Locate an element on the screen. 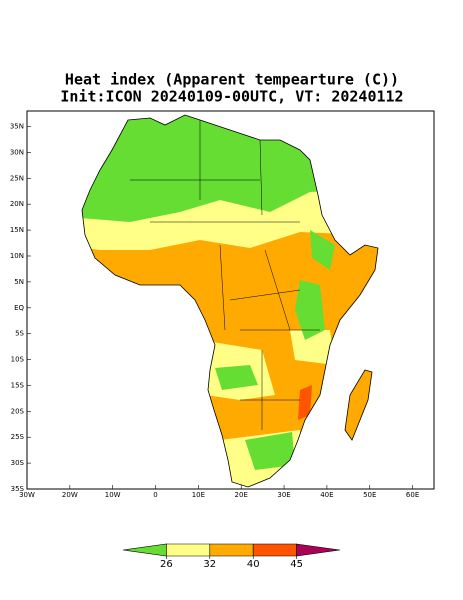  x-tick-label: 30E is located at coordinates (283, 495).